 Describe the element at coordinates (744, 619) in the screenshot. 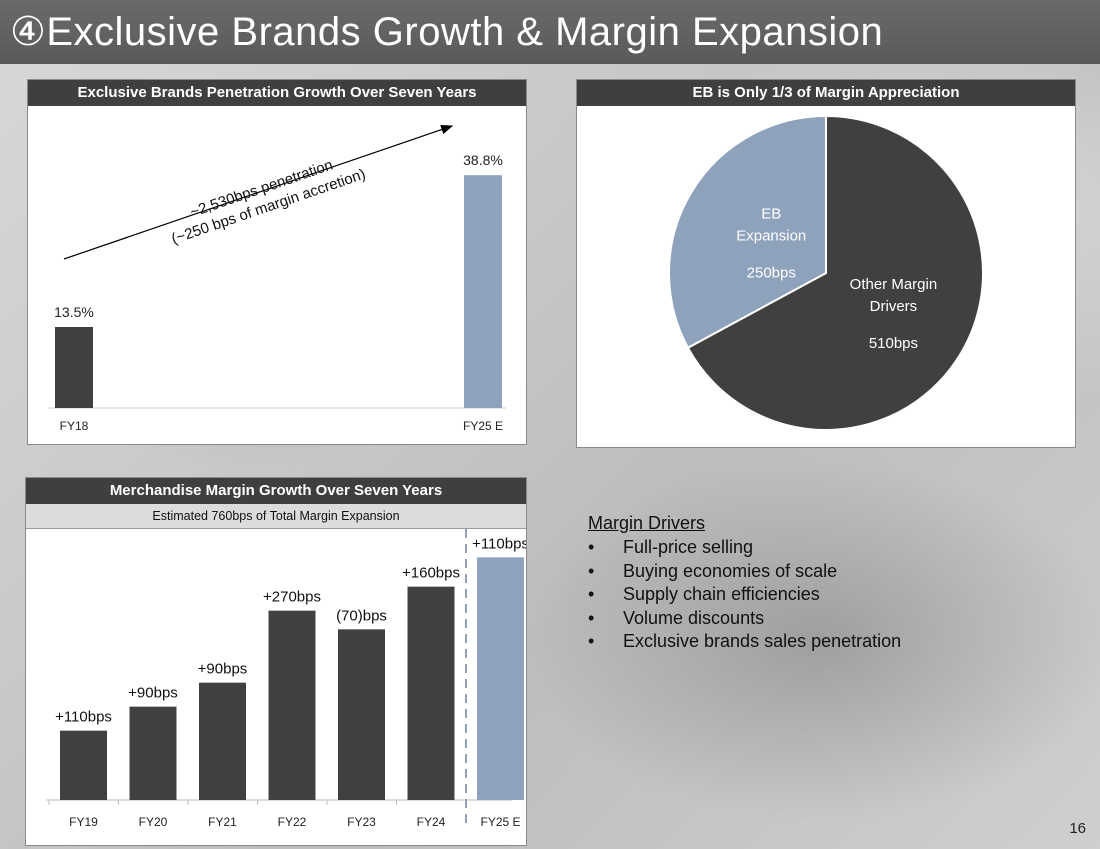

I see `list-item: • Volume discounts` at that location.